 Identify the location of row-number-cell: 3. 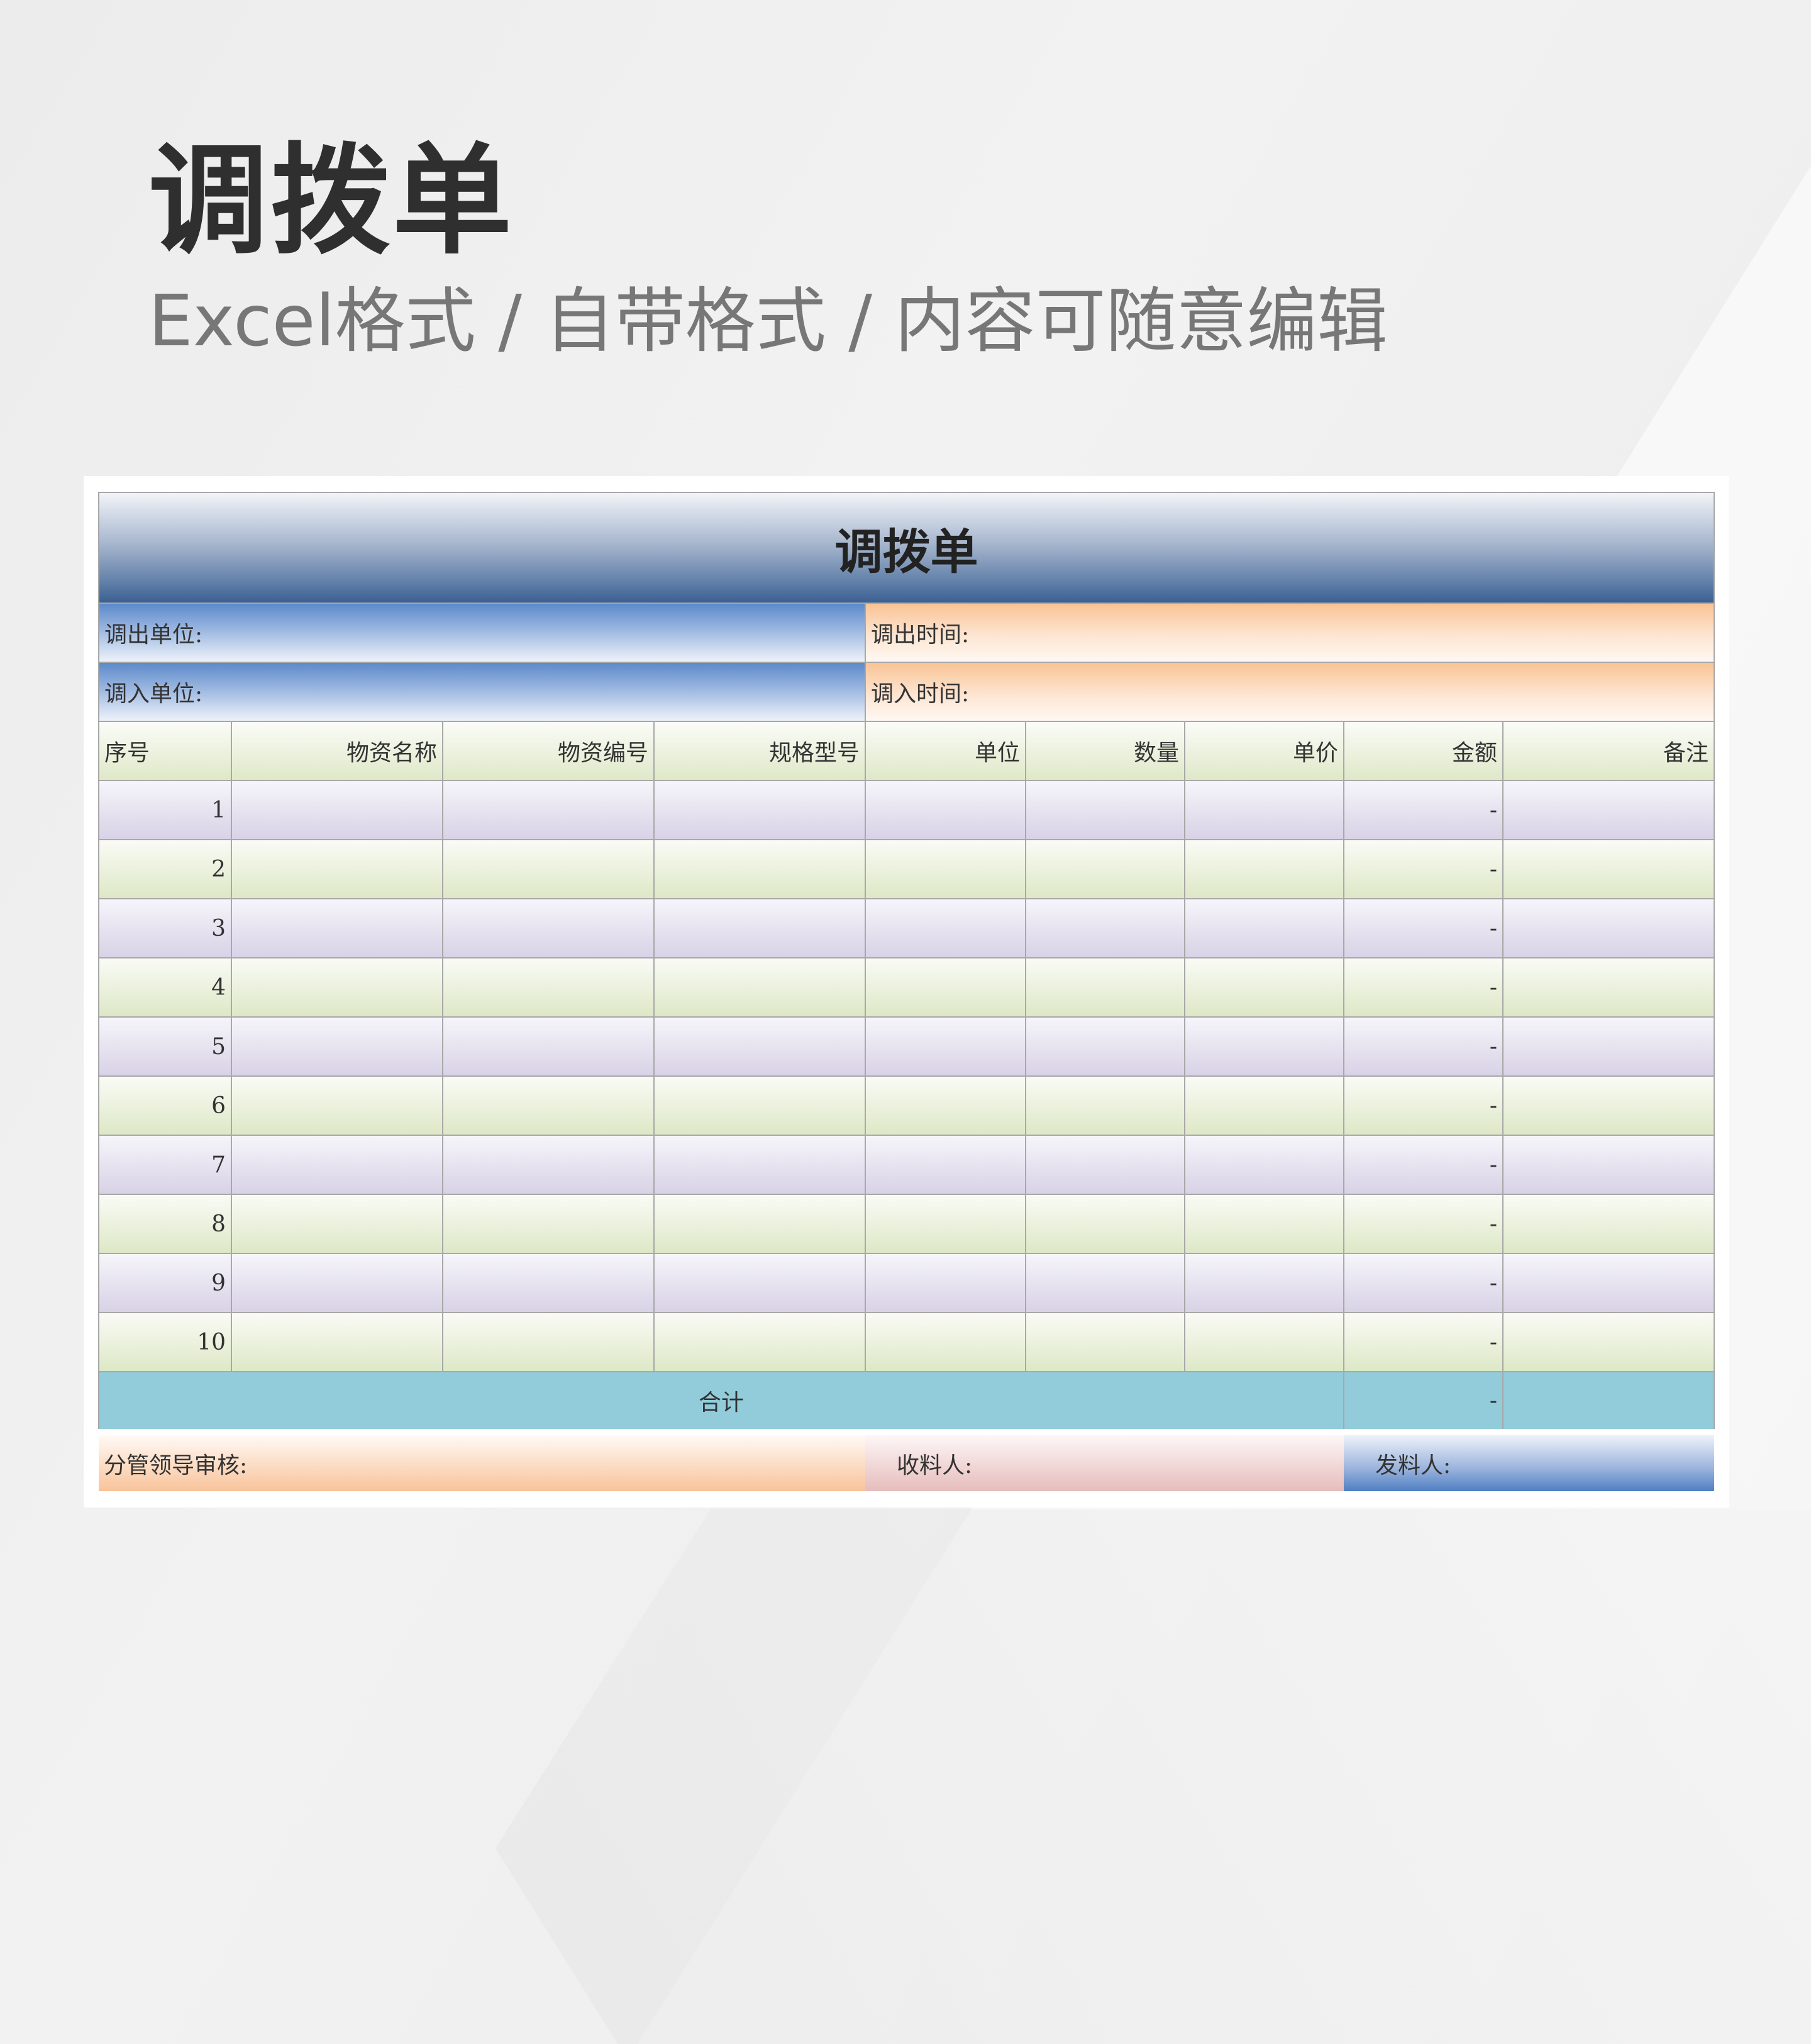
(165, 928).